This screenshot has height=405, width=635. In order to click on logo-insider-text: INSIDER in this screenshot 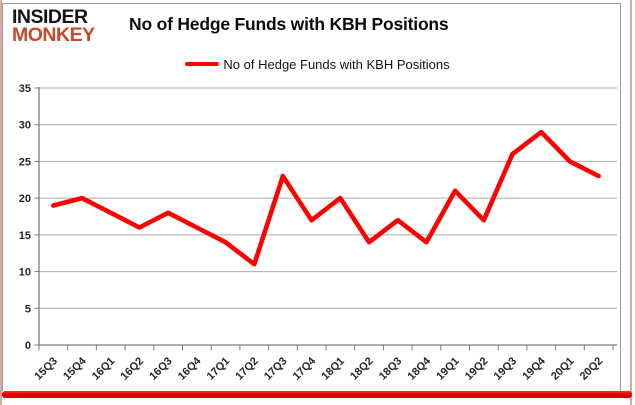, I will do `click(50, 17)`.